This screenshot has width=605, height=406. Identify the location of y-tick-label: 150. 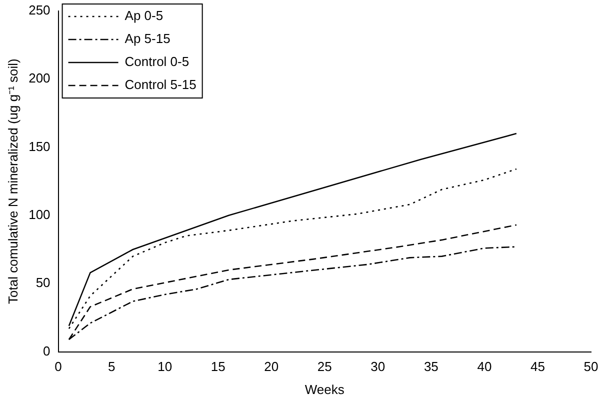
(39, 146).